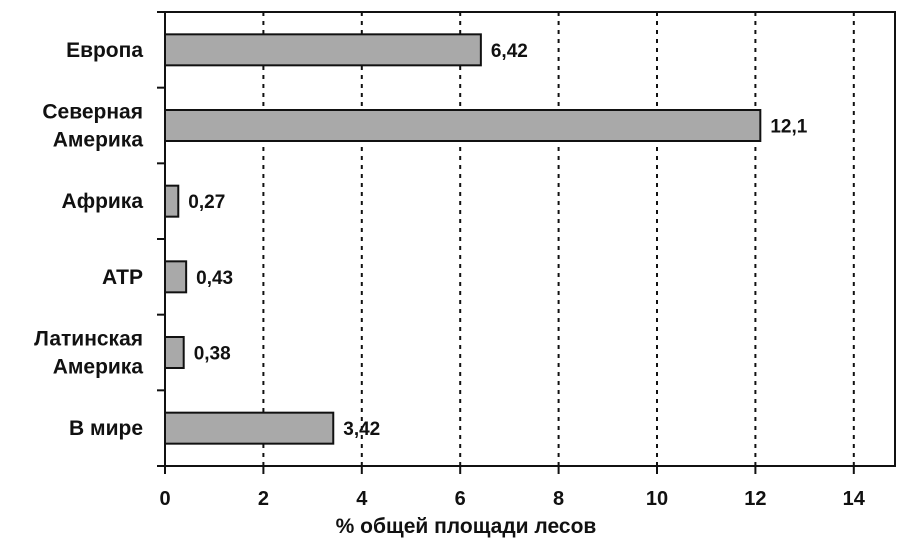 This screenshot has width=902, height=546. I want to click on category-label-line: Африка, so click(103, 201).